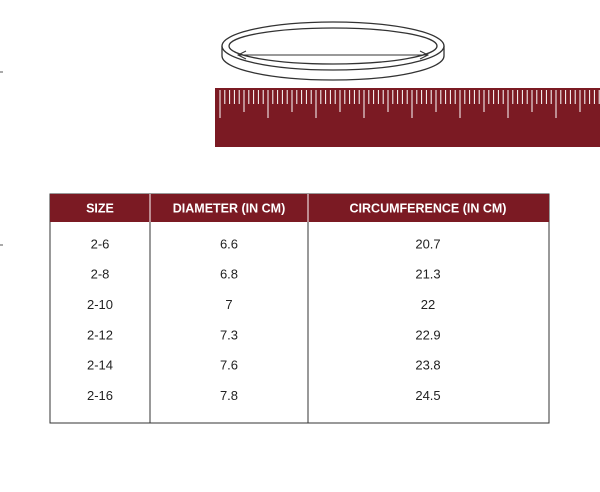 The width and height of the screenshot is (600, 492). What do you see at coordinates (229, 208) in the screenshot?
I see `column-header: DIAMETER (IN CM)` at bounding box center [229, 208].